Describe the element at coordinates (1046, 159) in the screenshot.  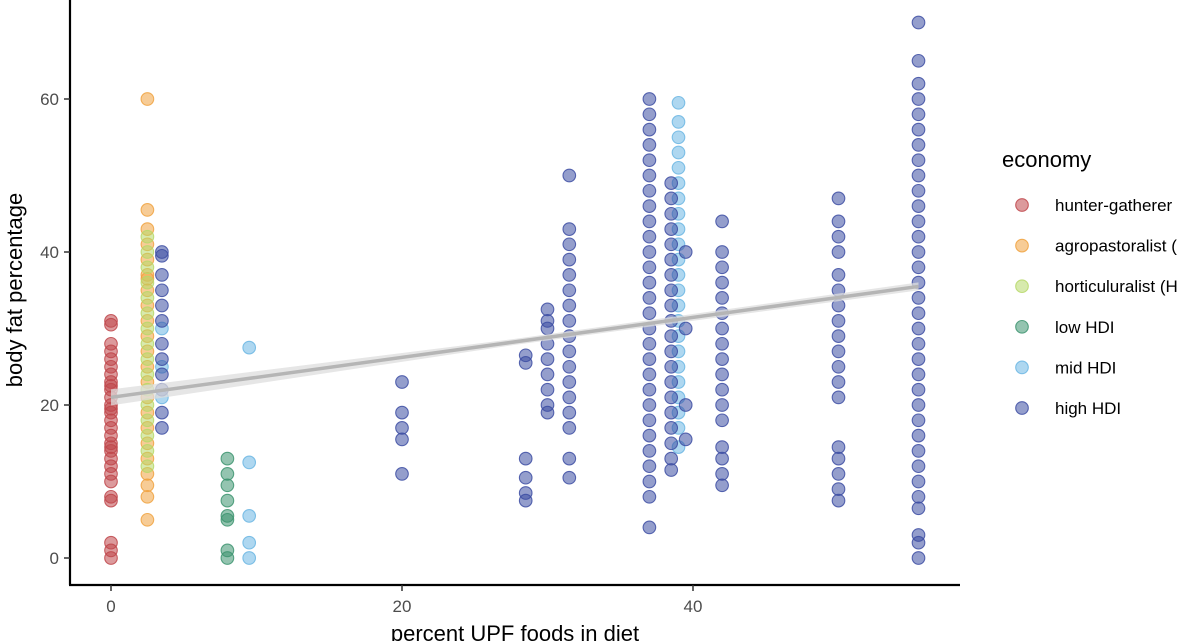
I see `legend-title: economy` at that location.